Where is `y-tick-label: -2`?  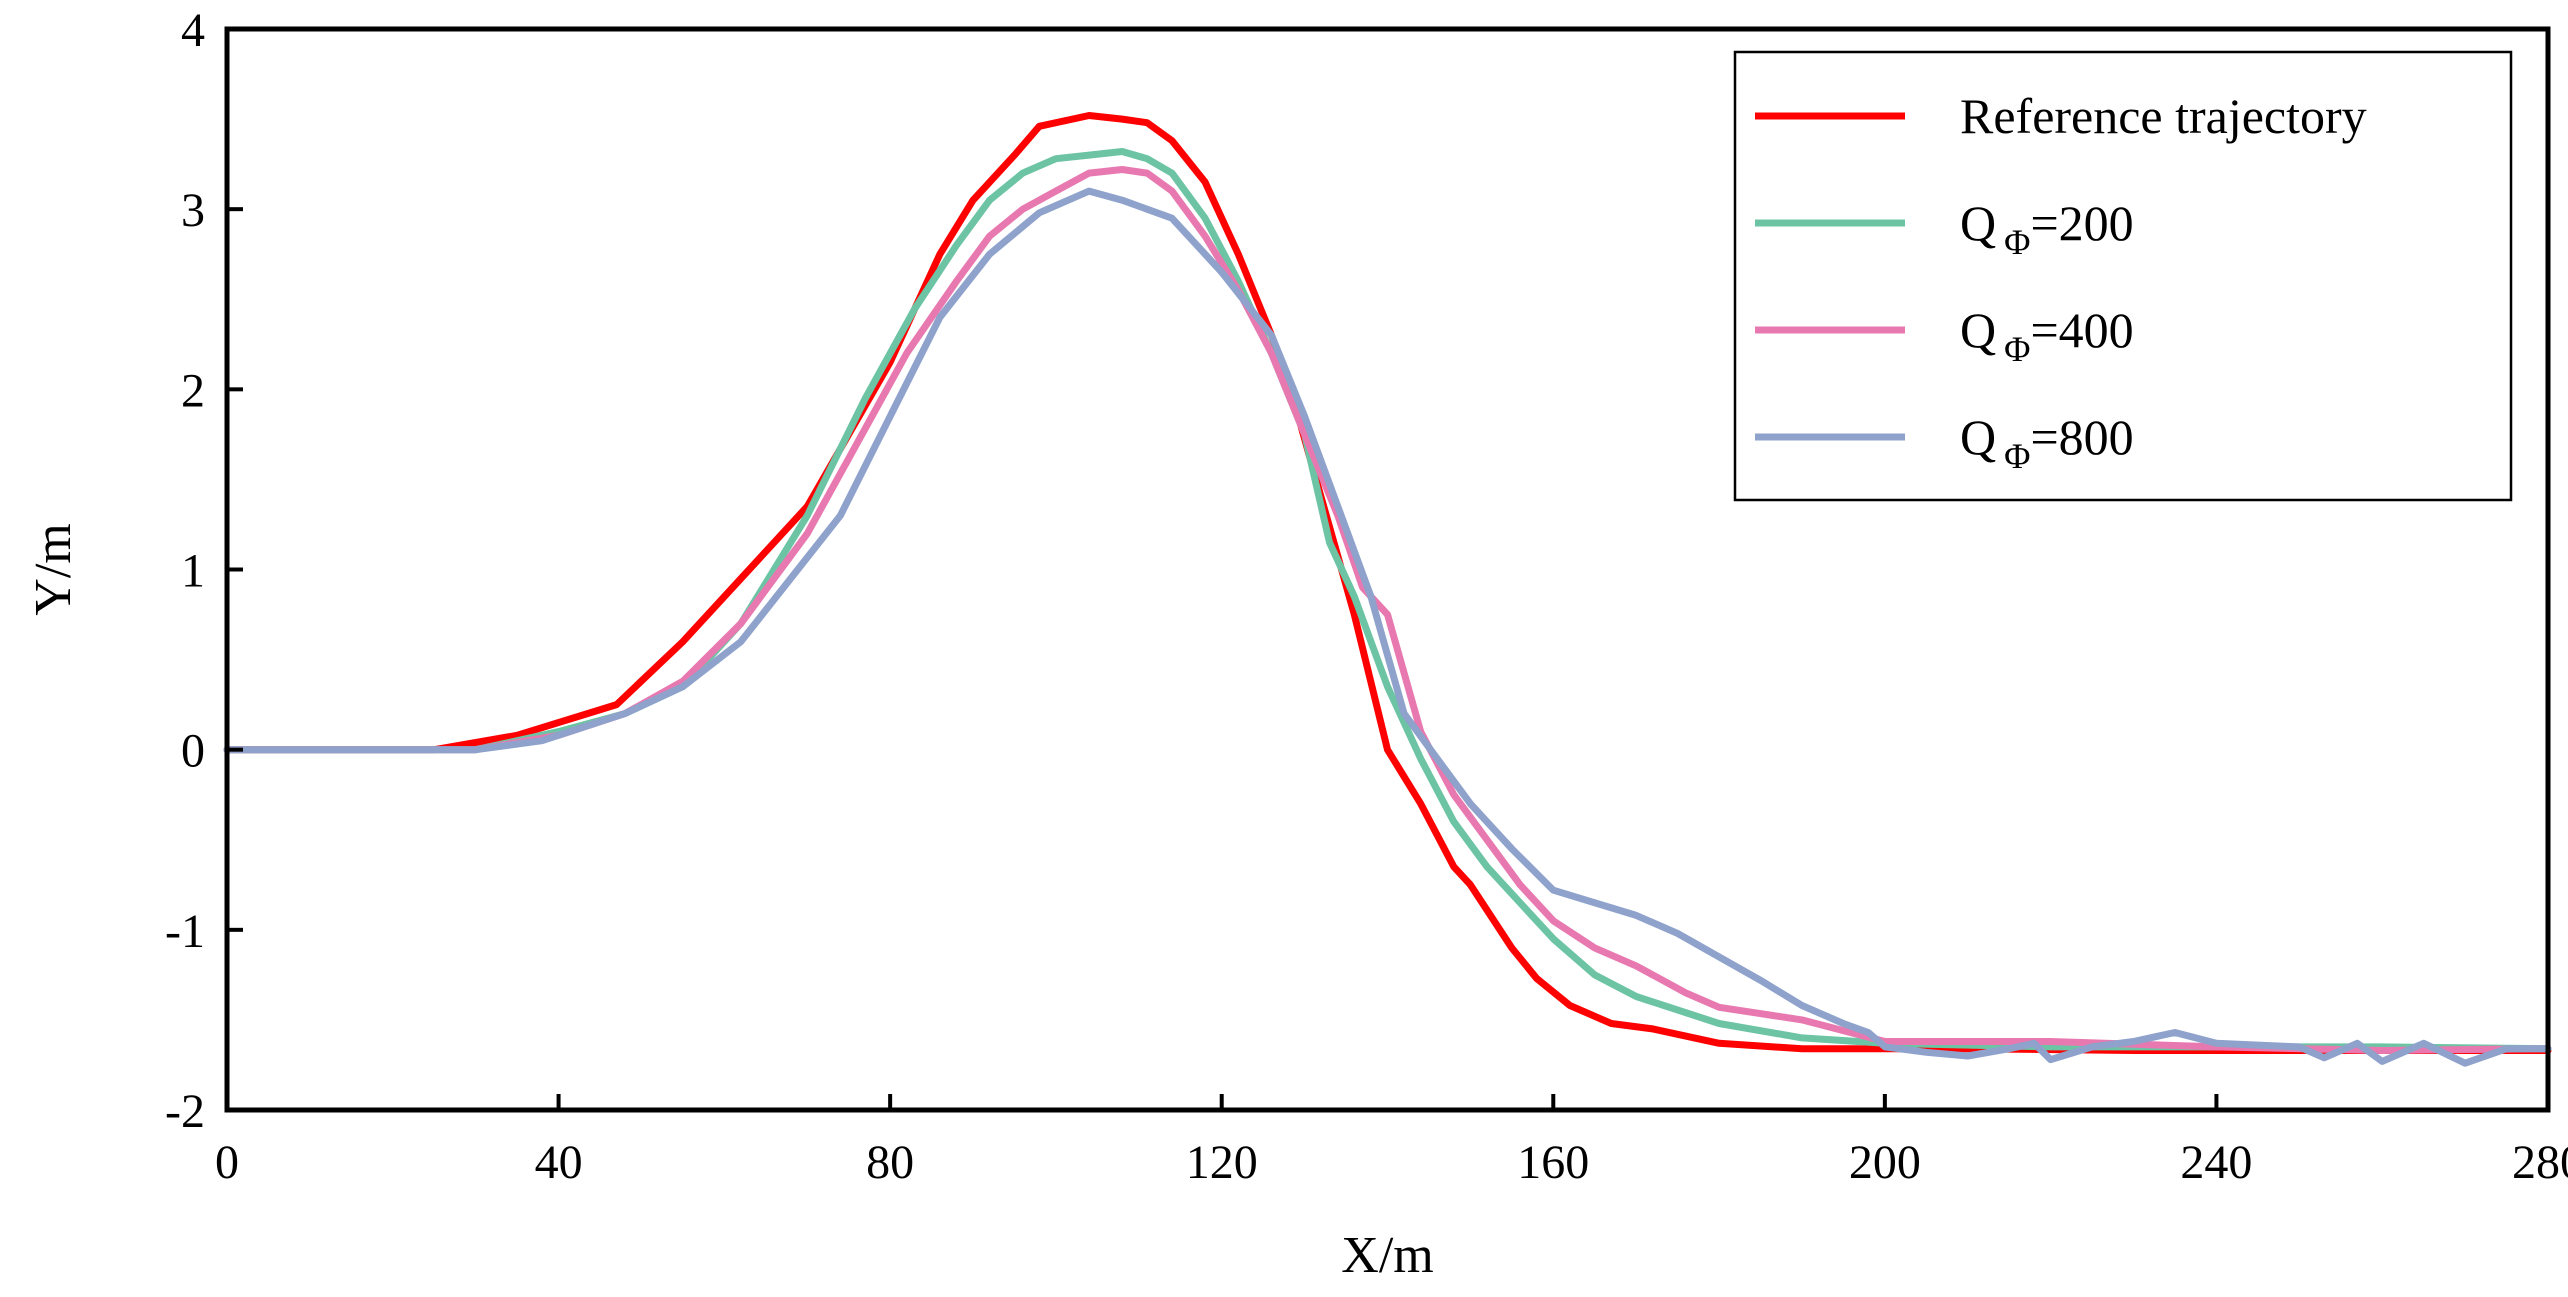
y-tick-label: -2 is located at coordinates (185, 1111).